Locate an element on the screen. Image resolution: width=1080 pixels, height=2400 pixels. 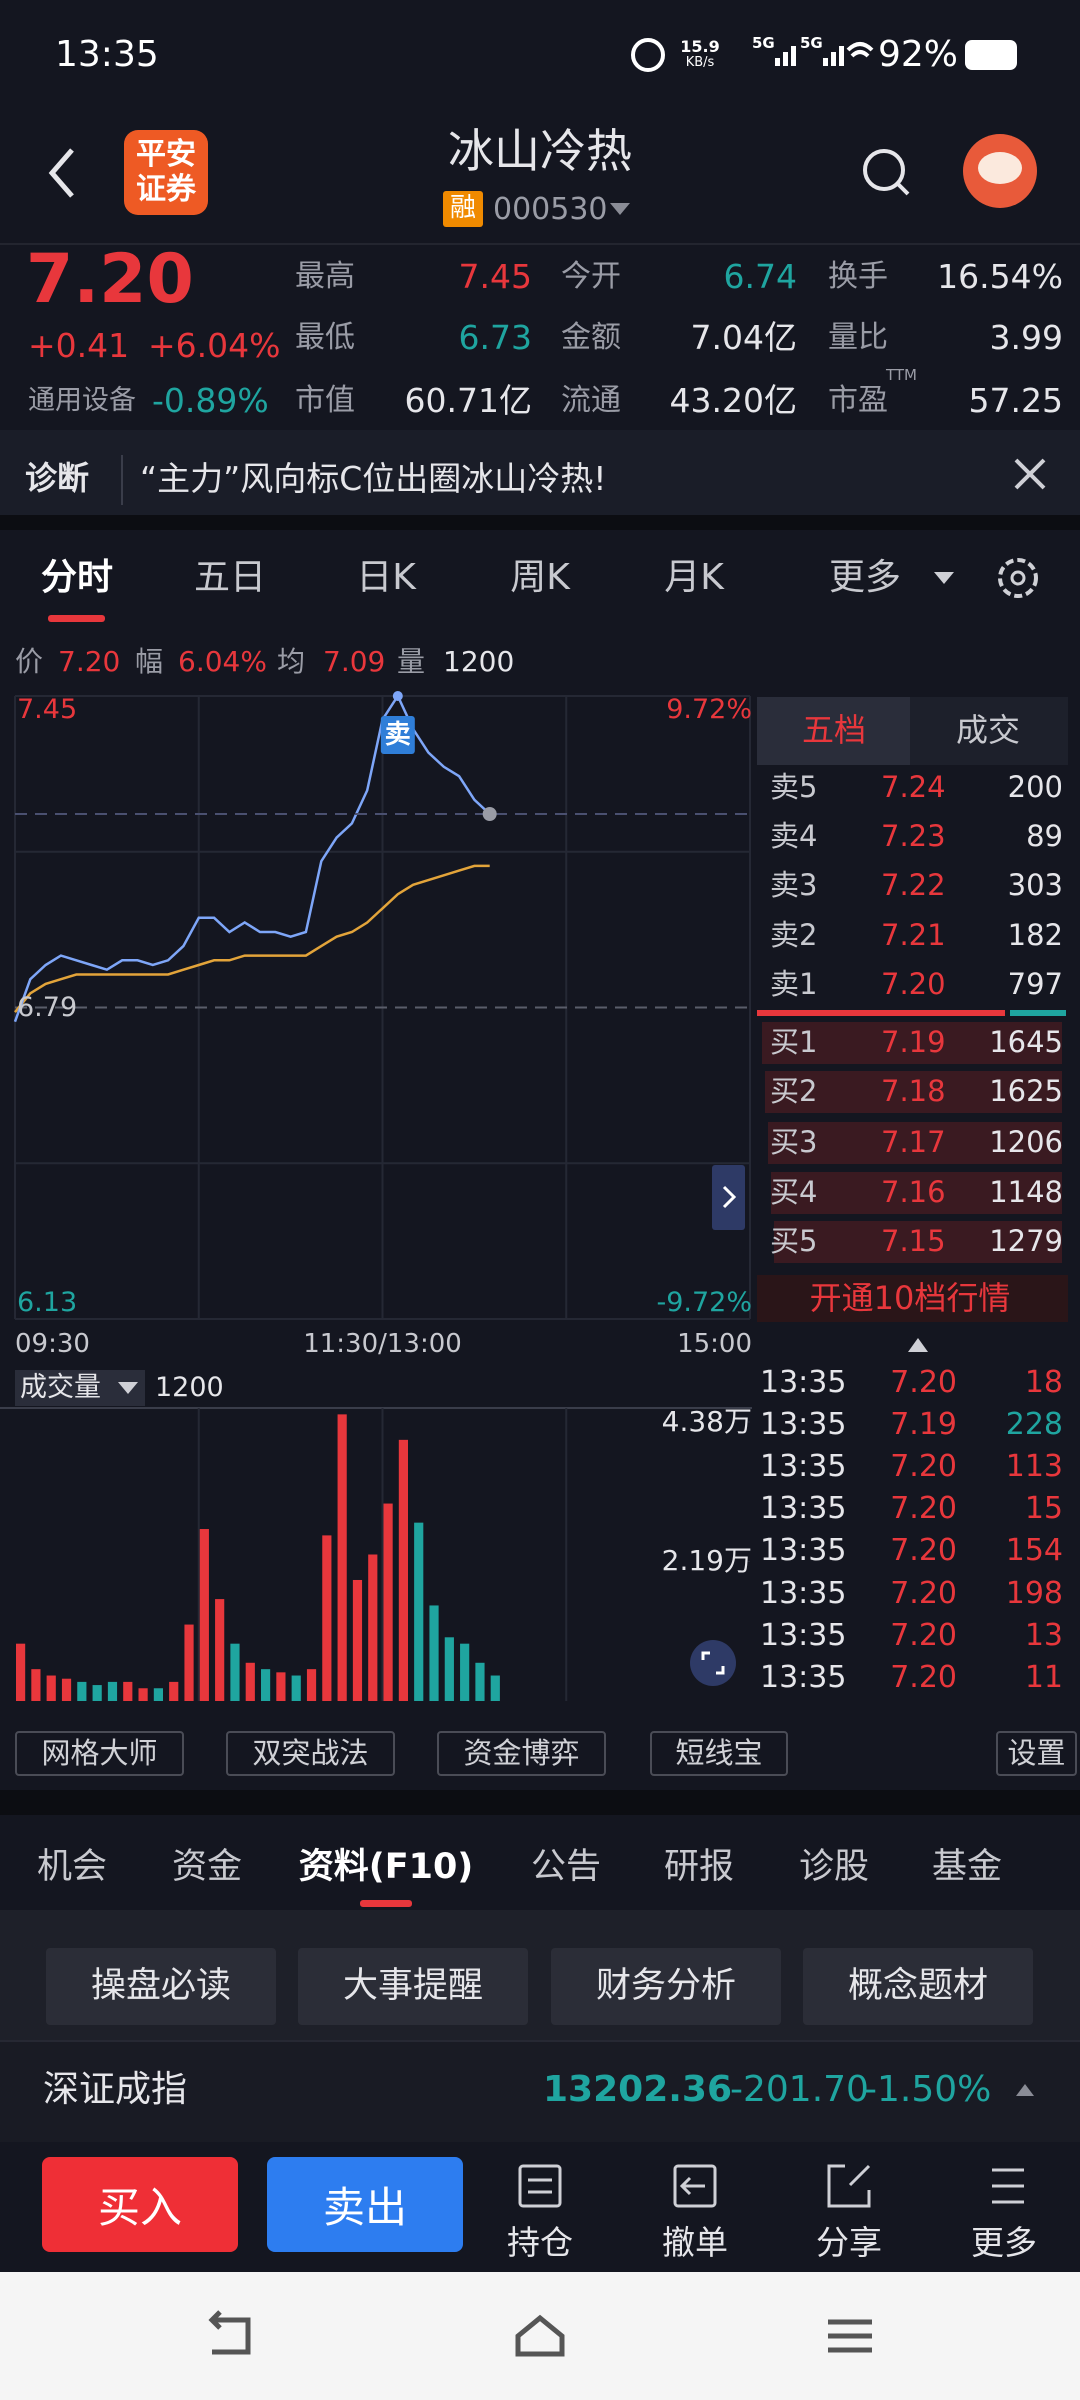
tool-button: 短线宝 is located at coordinates (719, 1753).